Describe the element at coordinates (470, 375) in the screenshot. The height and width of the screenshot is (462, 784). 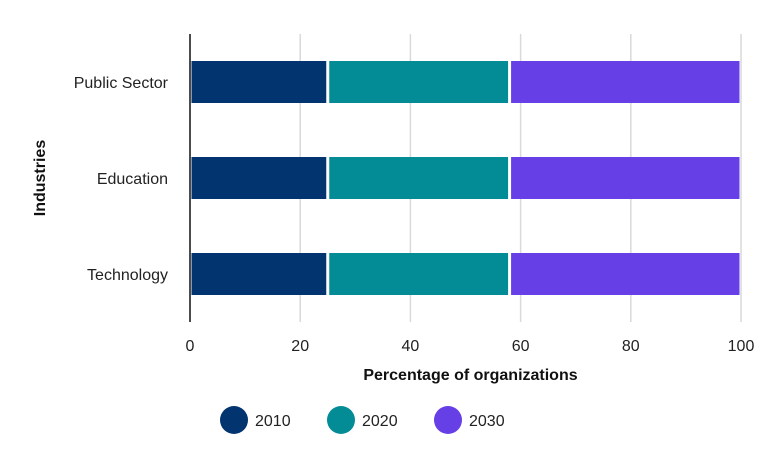
I see `x-axis-title: Percentage of organizations` at that location.